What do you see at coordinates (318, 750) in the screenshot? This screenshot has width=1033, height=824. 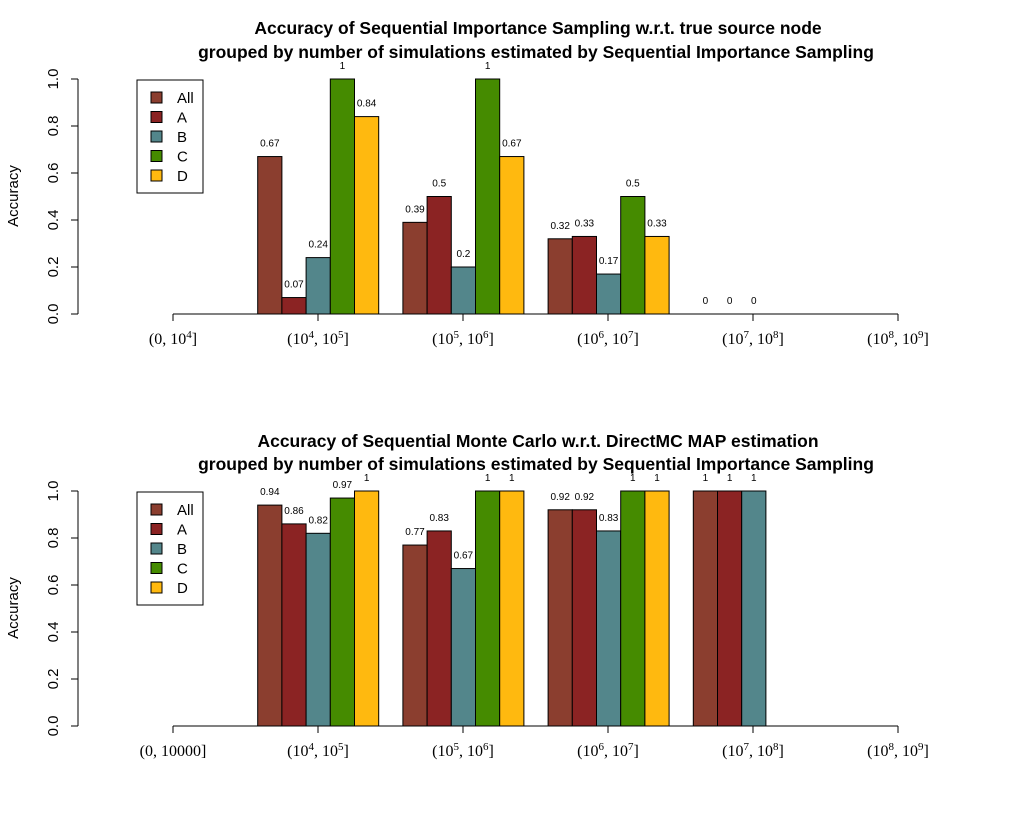 I see `x-tick-label: (104, 105]` at bounding box center [318, 750].